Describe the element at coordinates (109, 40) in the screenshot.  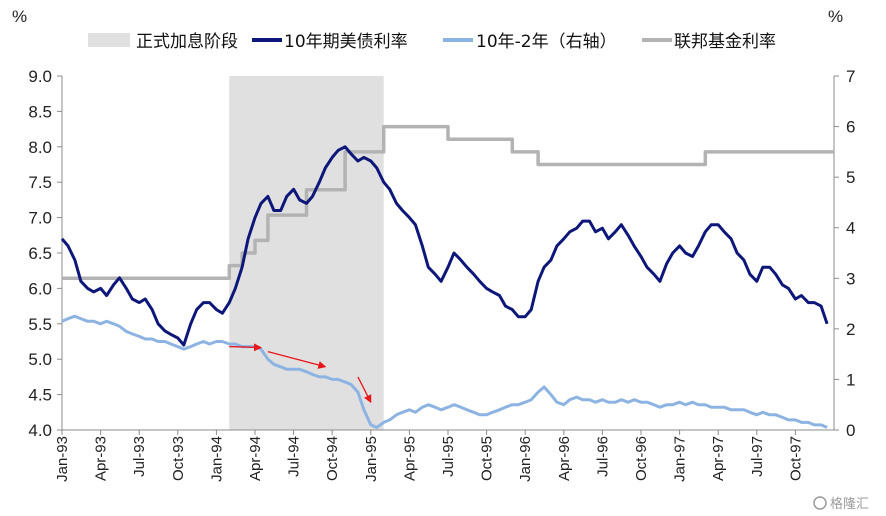
I see `legend-shaded-swatch` at that location.